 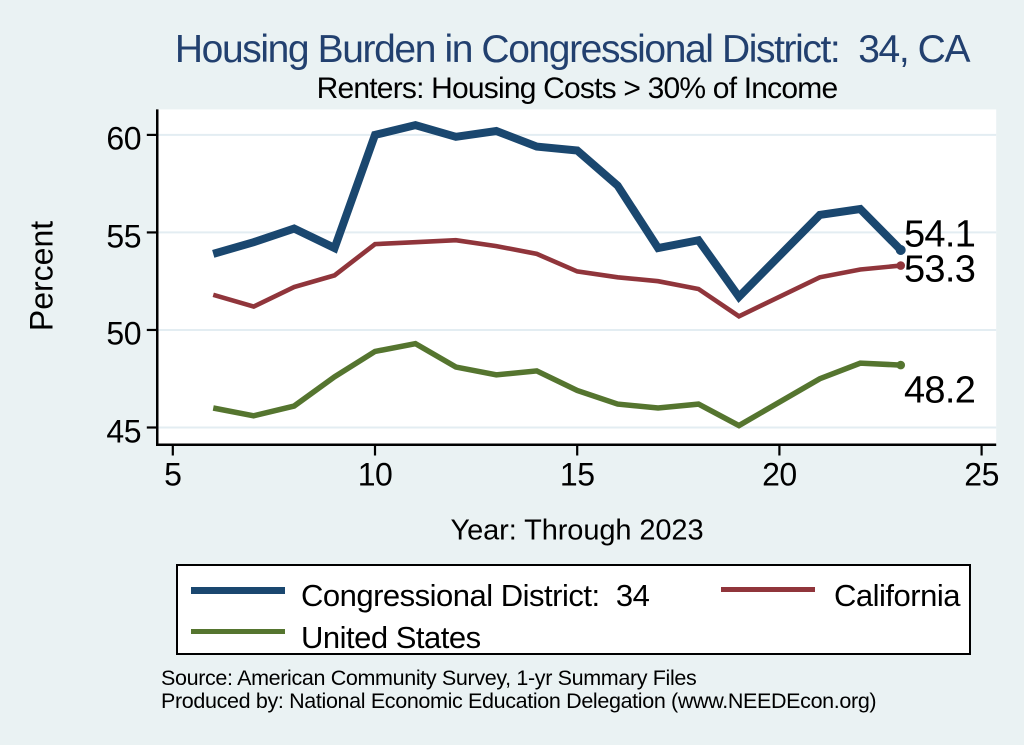 What do you see at coordinates (901, 365) in the screenshot?
I see `end-dot-us` at bounding box center [901, 365].